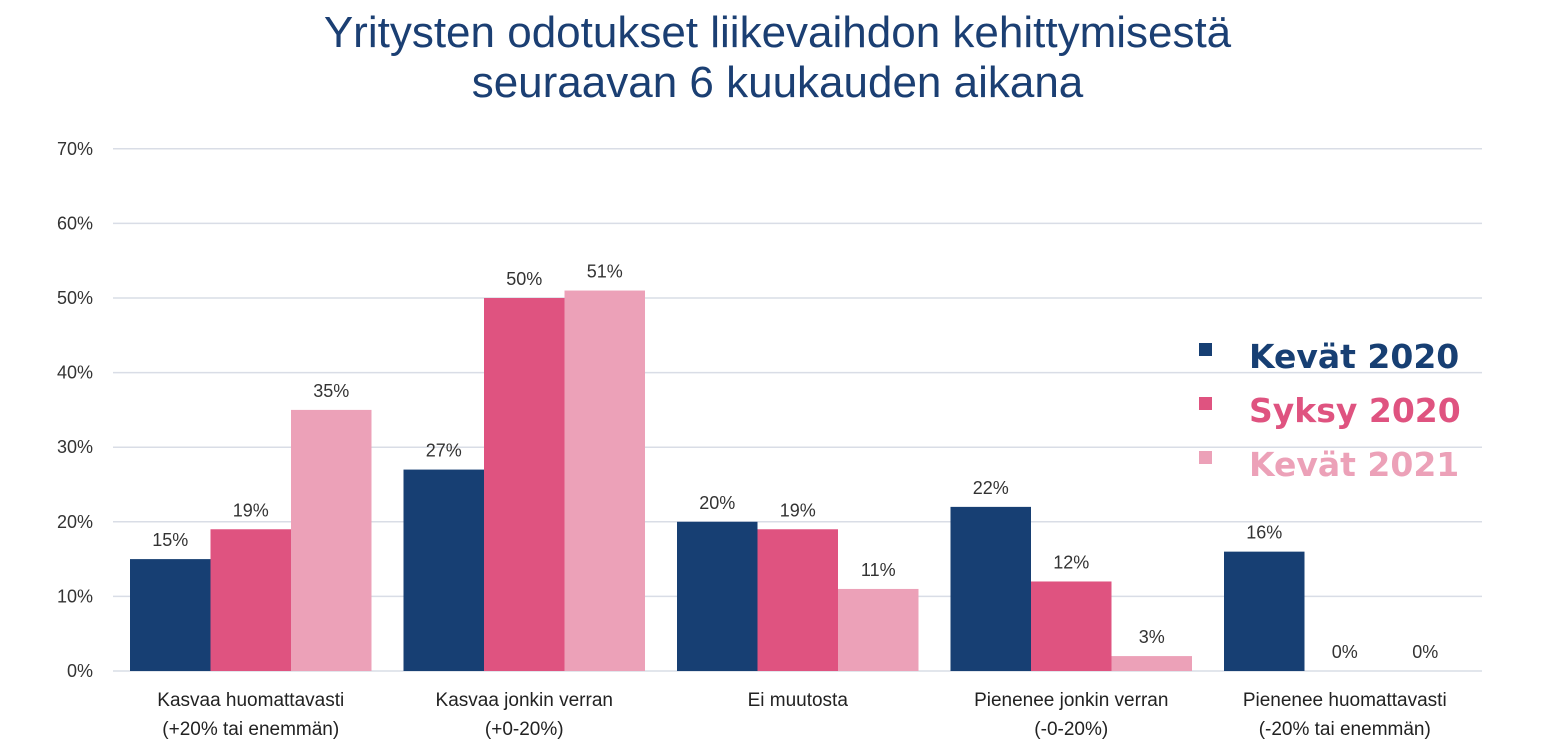 The height and width of the screenshot is (756, 1555). Describe the element at coordinates (75, 410) in the screenshot. I see `y-axis-ticks: 0% 10% 20% 30% 40% 50% 60% 70%` at that location.